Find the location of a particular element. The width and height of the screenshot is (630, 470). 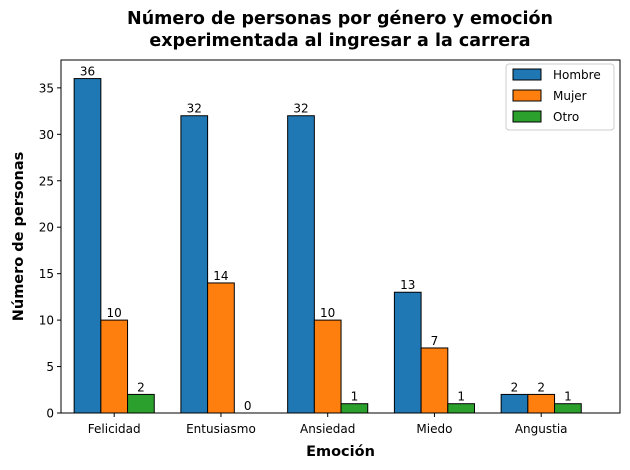

data-label-ansiedad-otro: 1 is located at coordinates (355, 397).